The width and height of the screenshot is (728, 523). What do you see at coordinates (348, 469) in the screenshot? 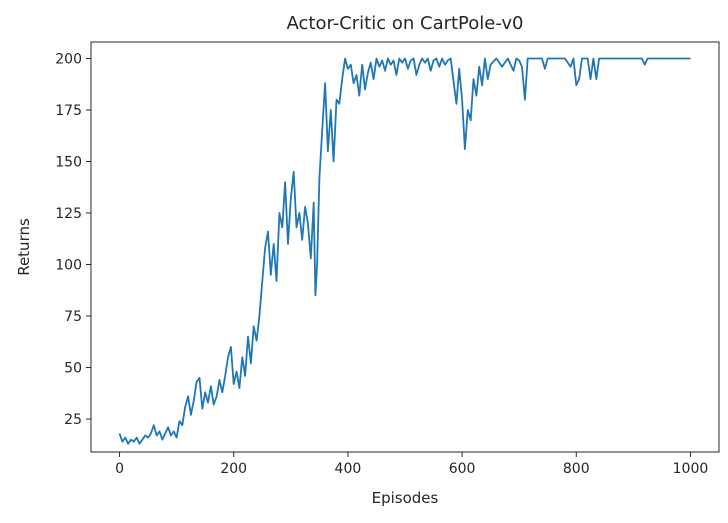
I see `x-tick-label: 400` at bounding box center [348, 469].